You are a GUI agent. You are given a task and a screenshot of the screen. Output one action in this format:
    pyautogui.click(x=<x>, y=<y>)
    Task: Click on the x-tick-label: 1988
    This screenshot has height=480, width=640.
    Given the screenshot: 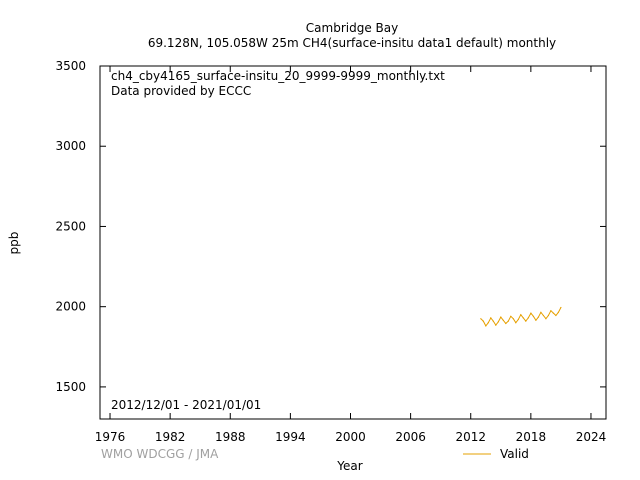 What is the action you would take?
    pyautogui.click(x=230, y=437)
    